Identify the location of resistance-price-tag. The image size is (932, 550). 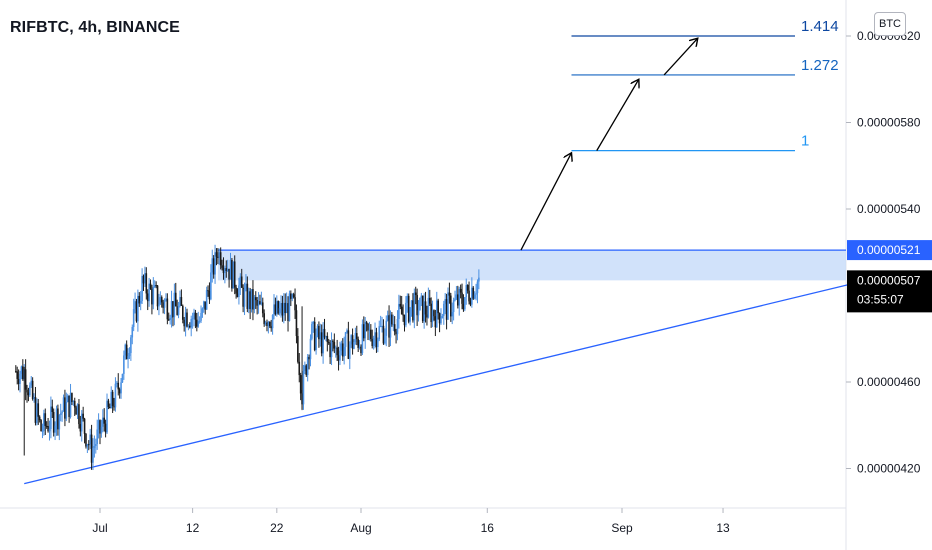
(889, 250).